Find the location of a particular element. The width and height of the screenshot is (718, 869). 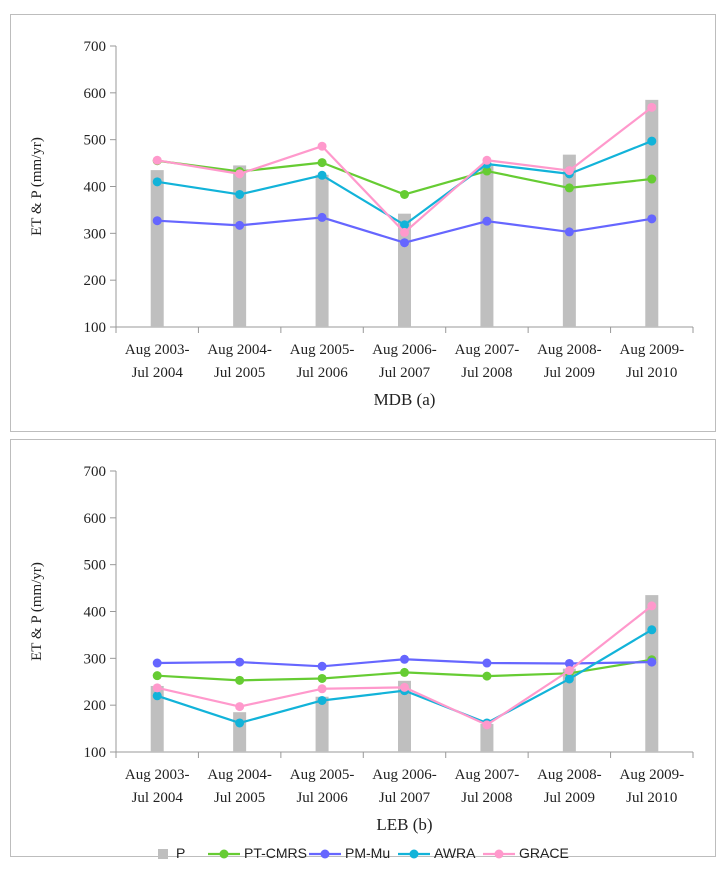

legend-key-pt-cmrs is located at coordinates (224, 854).